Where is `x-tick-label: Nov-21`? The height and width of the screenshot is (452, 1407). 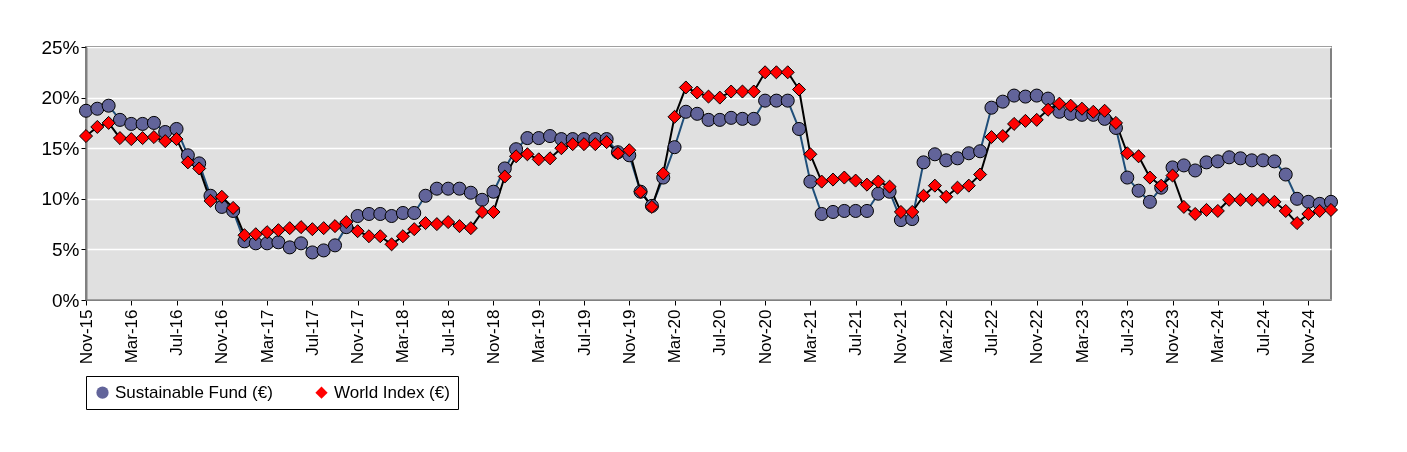
x-tick-label: Nov-21 is located at coordinates (901, 337).